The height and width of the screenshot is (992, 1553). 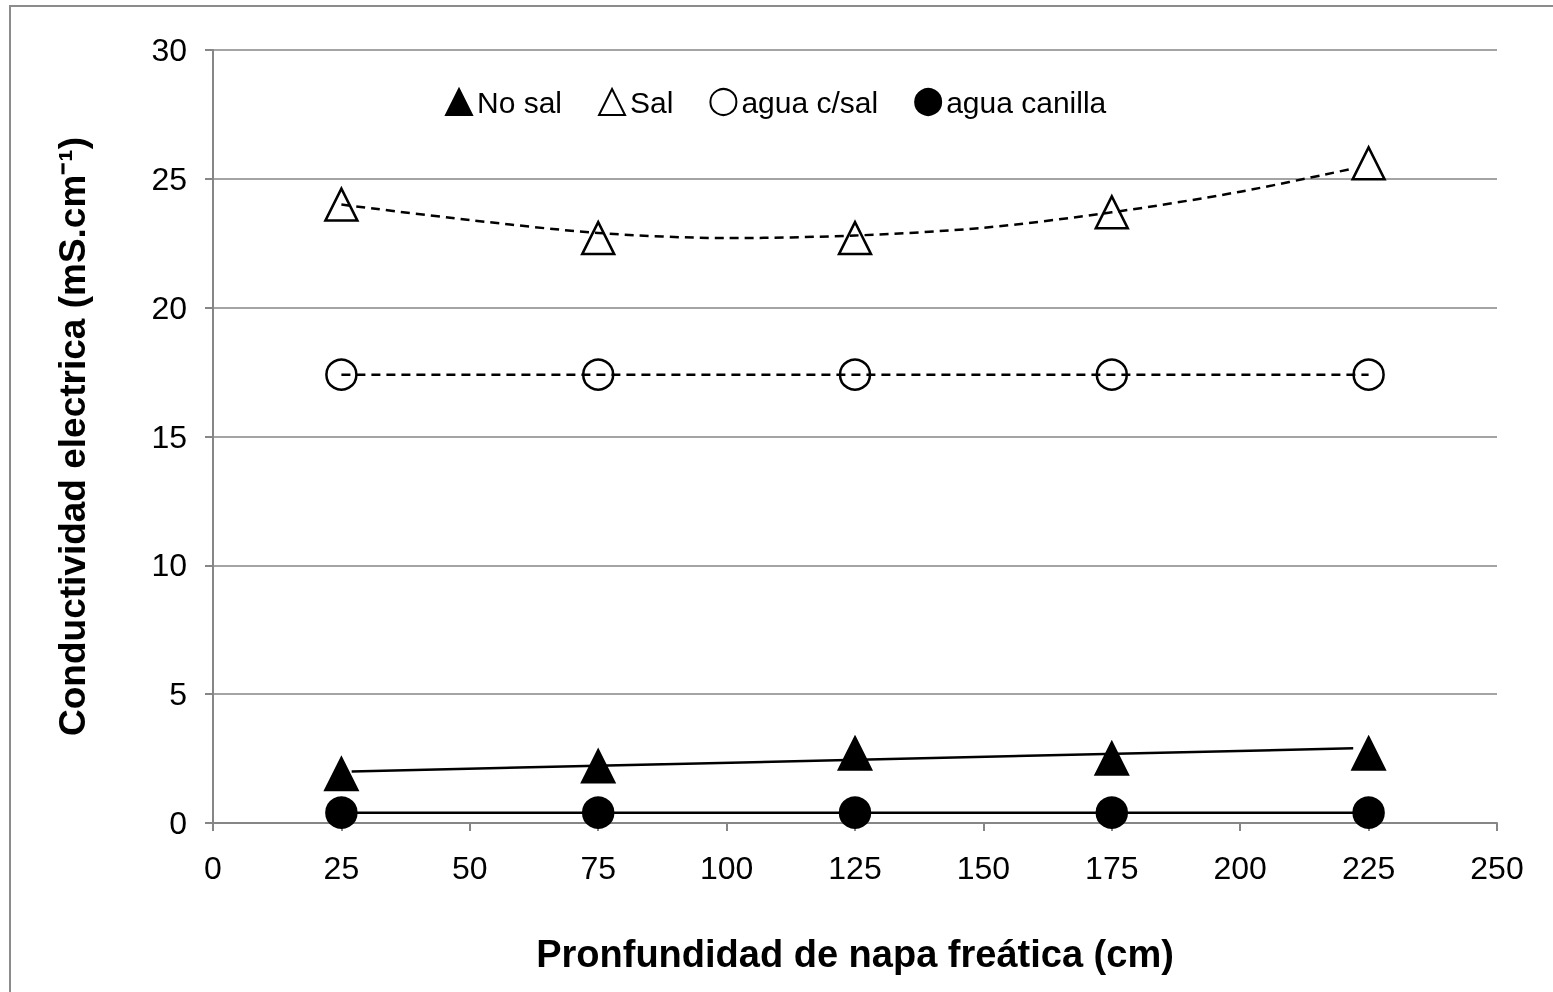 I want to click on y-tick-label: 20, so click(x=169, y=307).